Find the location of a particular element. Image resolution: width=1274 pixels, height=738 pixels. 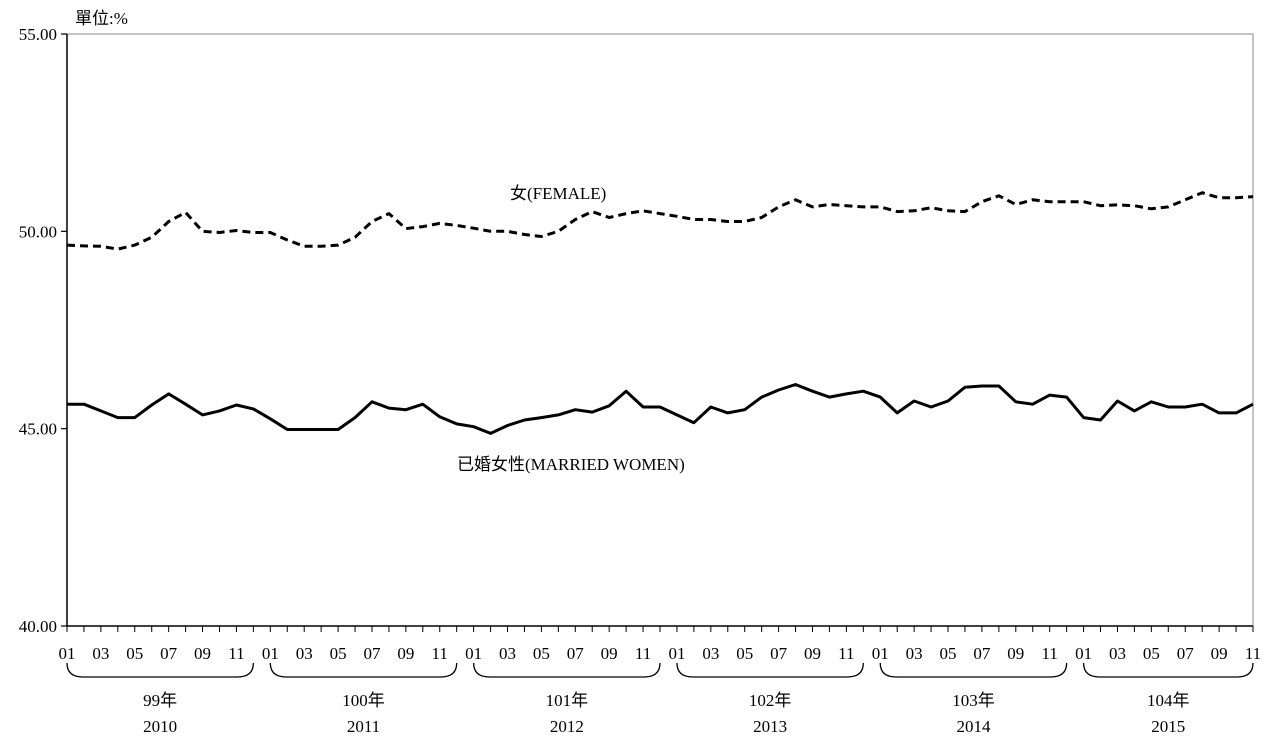

year-roc-label: 102年 is located at coordinates (770, 700).